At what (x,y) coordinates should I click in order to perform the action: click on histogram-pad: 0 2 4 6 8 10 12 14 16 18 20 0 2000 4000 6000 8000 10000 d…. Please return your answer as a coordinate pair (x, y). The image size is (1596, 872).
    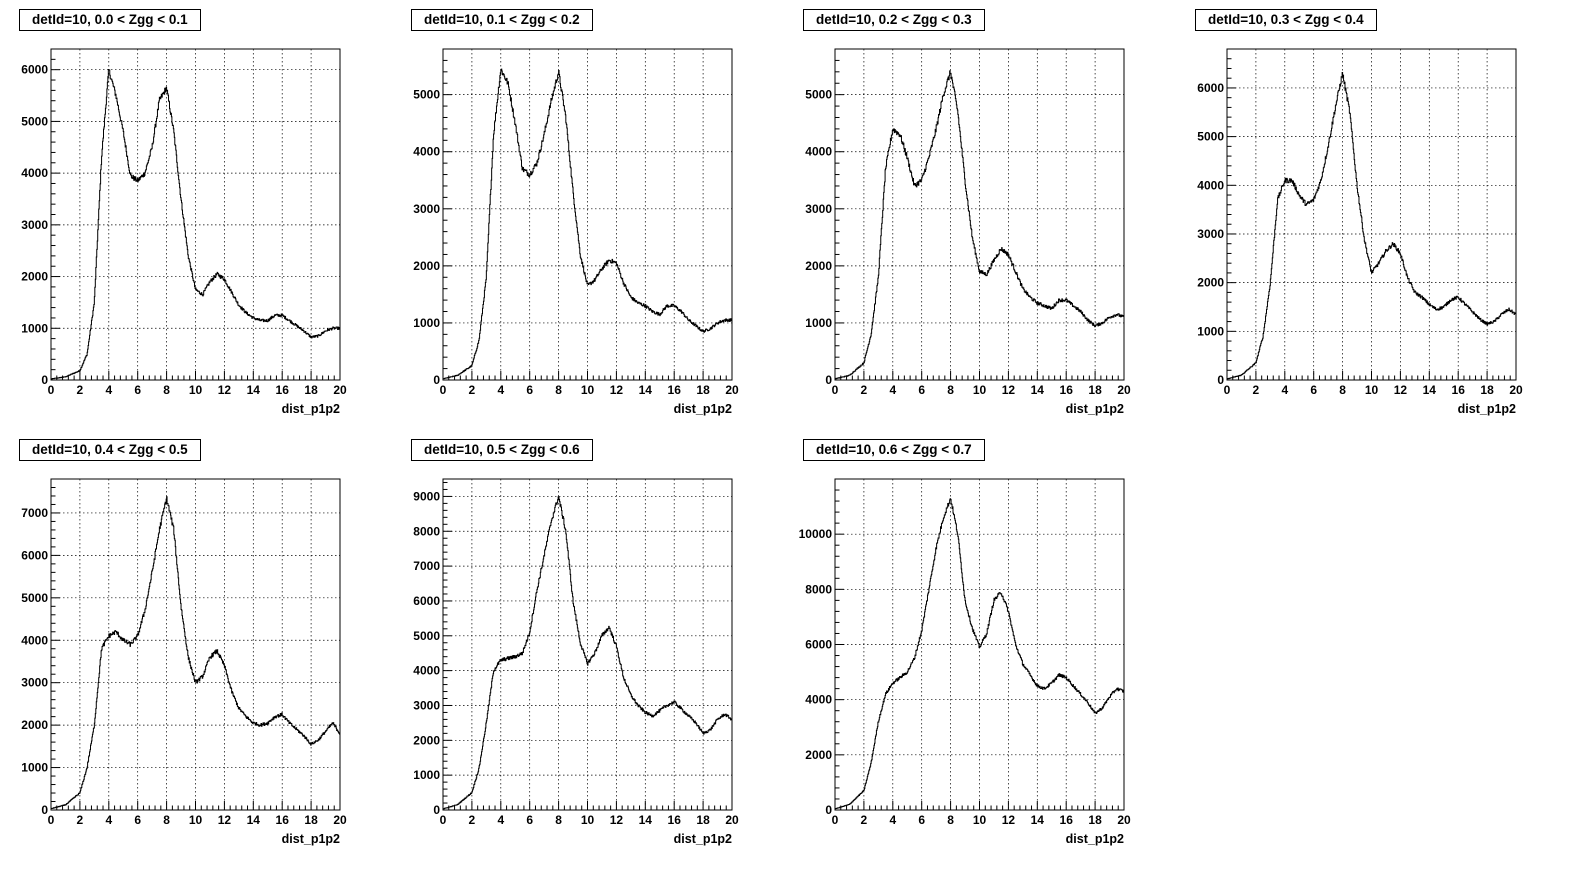
    Looking at the image, I should click on (983, 648).